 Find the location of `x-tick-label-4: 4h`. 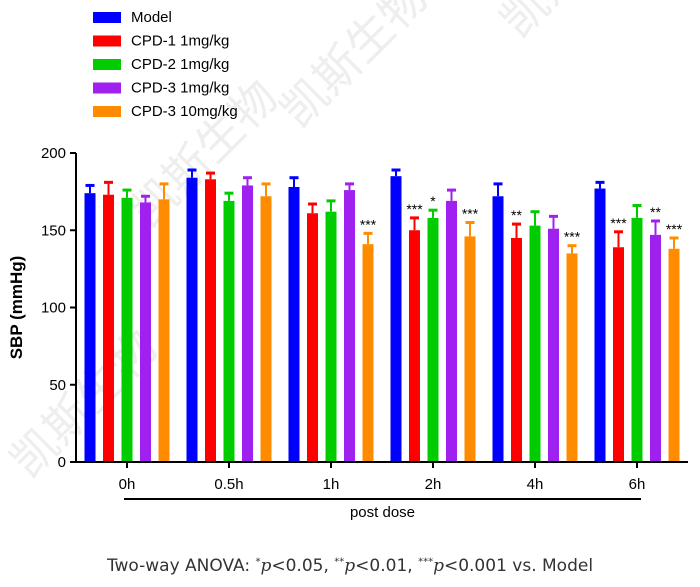

x-tick-label-4: 4h is located at coordinates (535, 484).